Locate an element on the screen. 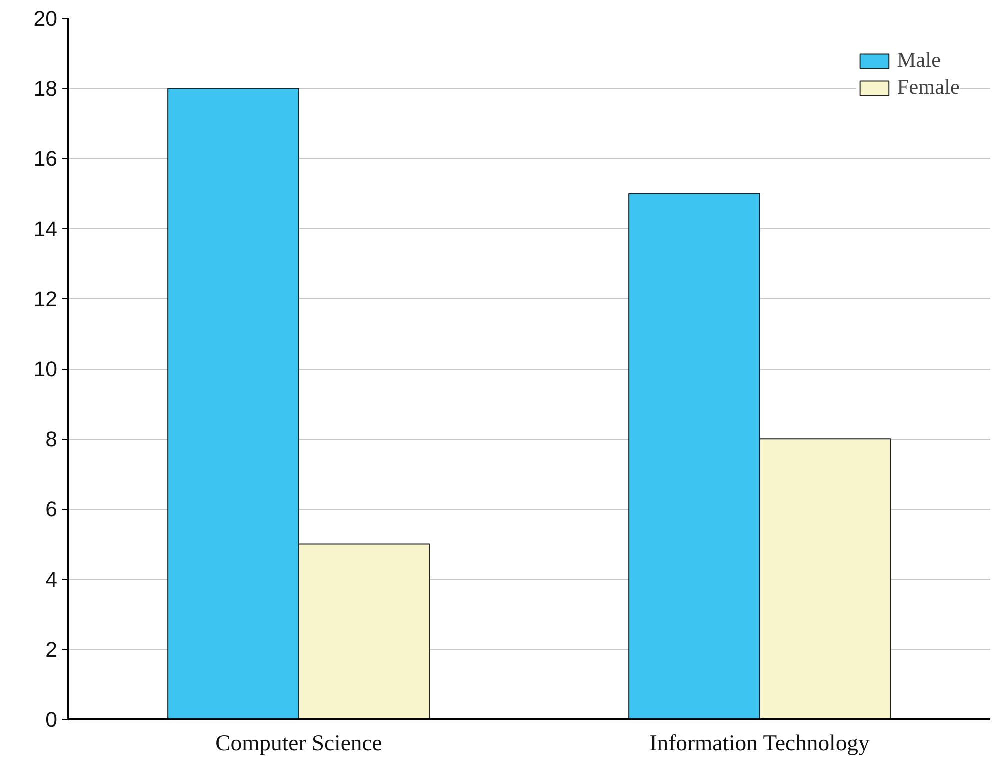 This screenshot has width=995, height=759. y-tick-label: 4 is located at coordinates (52, 580).